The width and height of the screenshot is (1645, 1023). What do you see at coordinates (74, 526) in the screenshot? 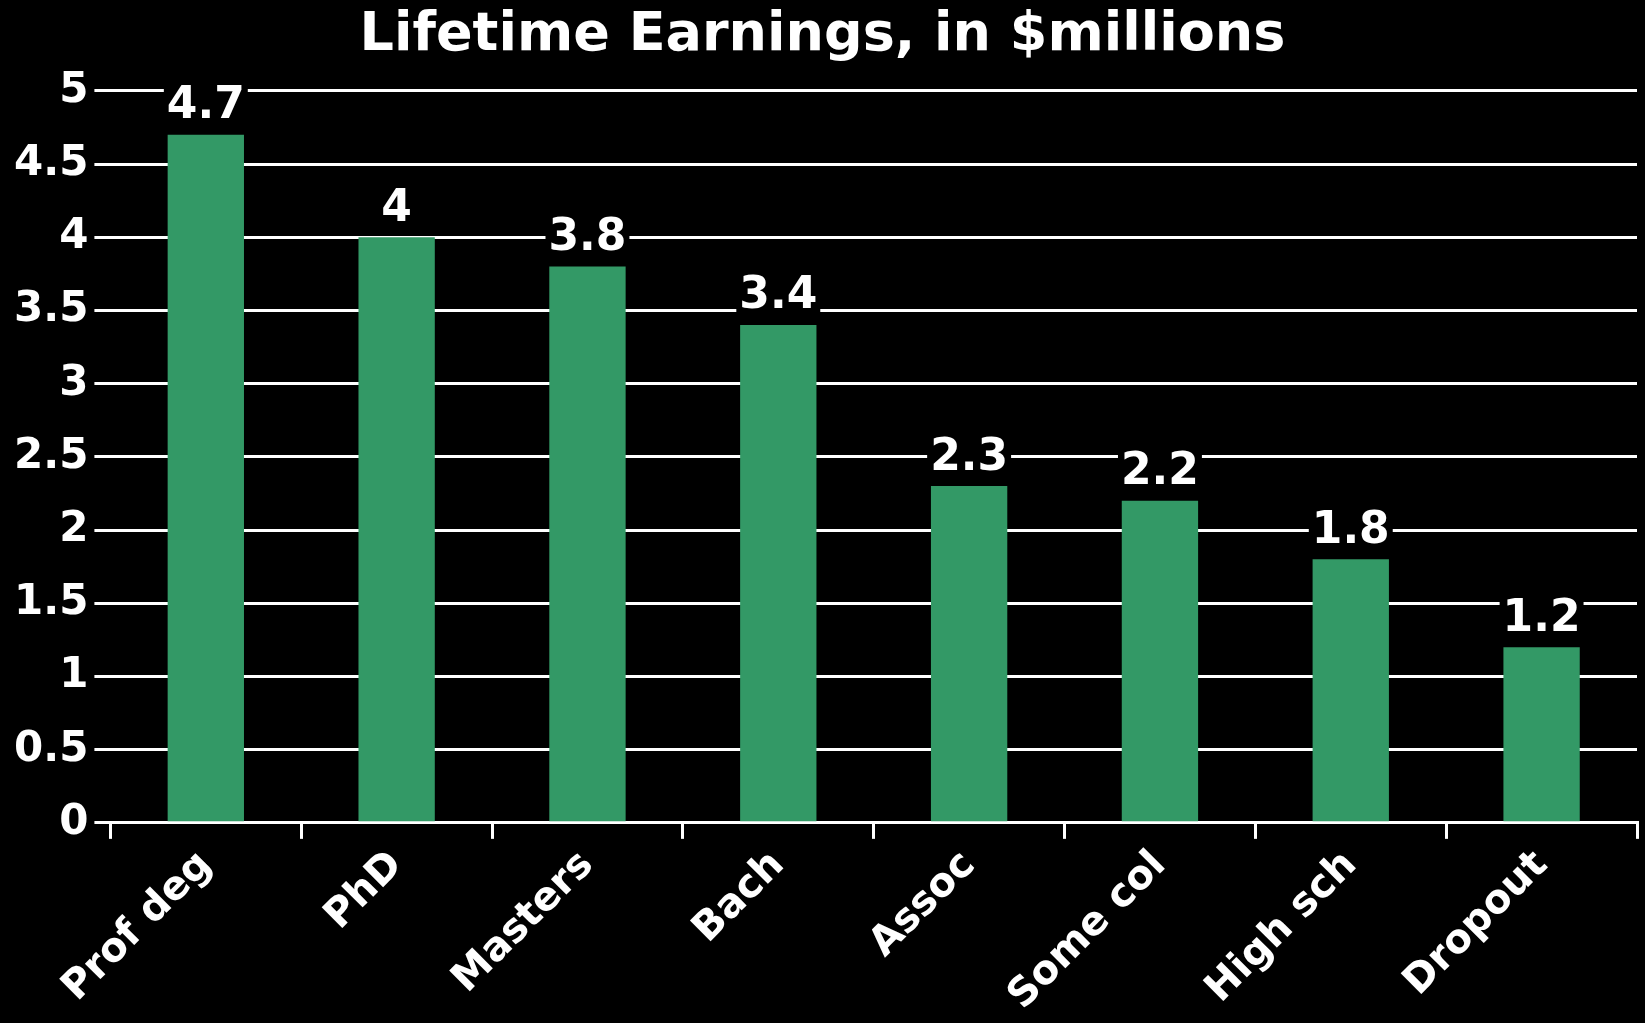
I see `y-tick-label: 2` at bounding box center [74, 526].